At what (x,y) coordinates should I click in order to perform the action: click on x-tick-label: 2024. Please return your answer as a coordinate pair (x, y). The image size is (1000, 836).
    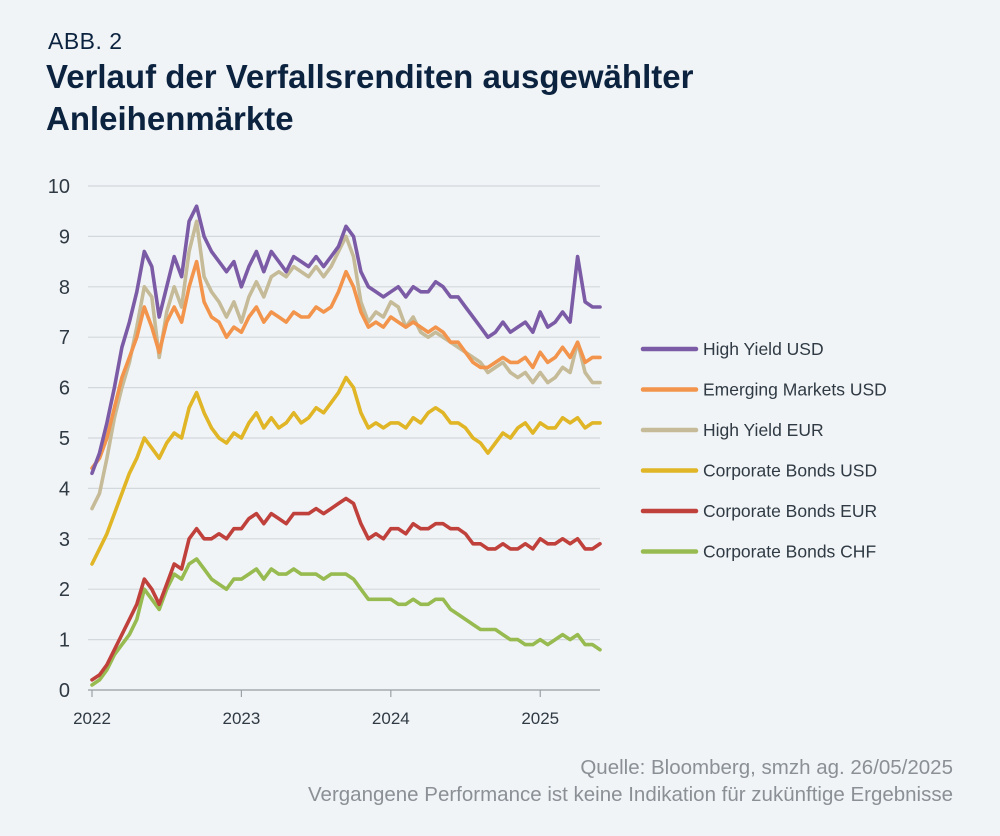
    Looking at the image, I should click on (391, 718).